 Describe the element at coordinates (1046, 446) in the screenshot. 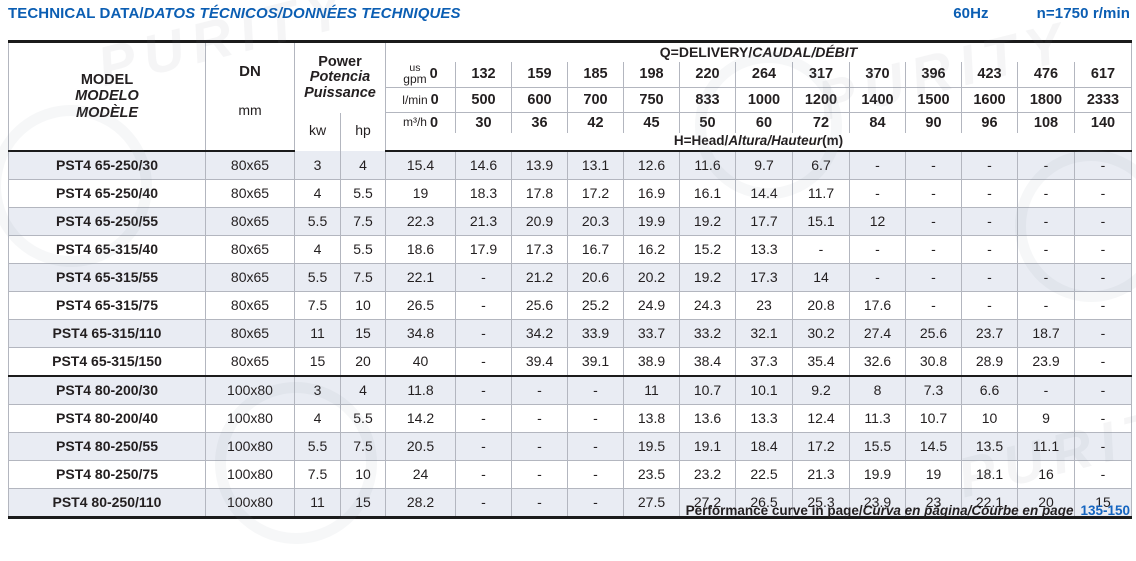

I see `head-value-cell: 11.1` at that location.